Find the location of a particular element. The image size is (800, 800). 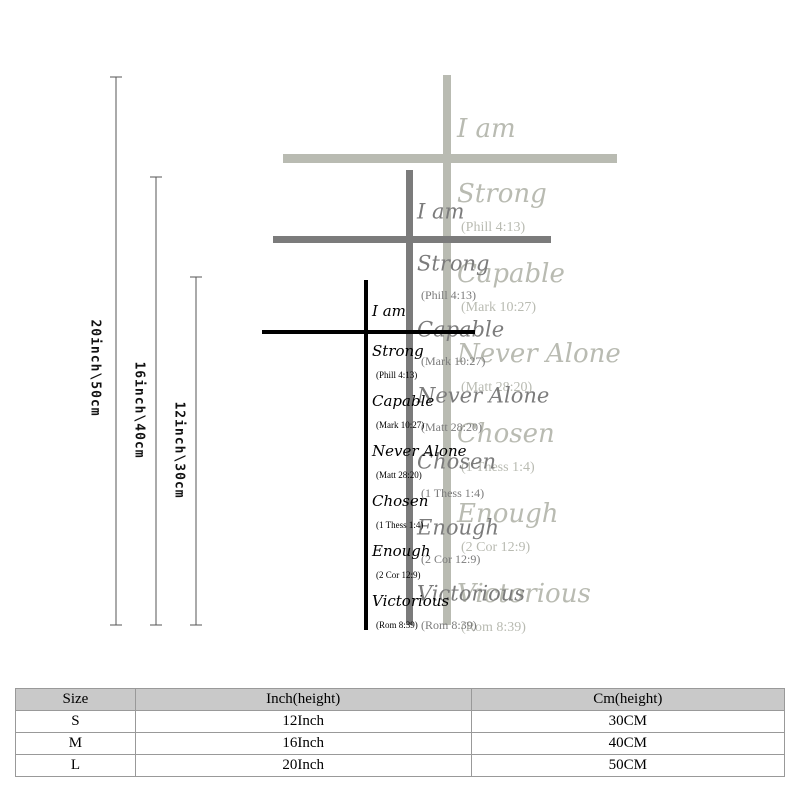

row: S 12Inch 30CM is located at coordinates (400, 721).